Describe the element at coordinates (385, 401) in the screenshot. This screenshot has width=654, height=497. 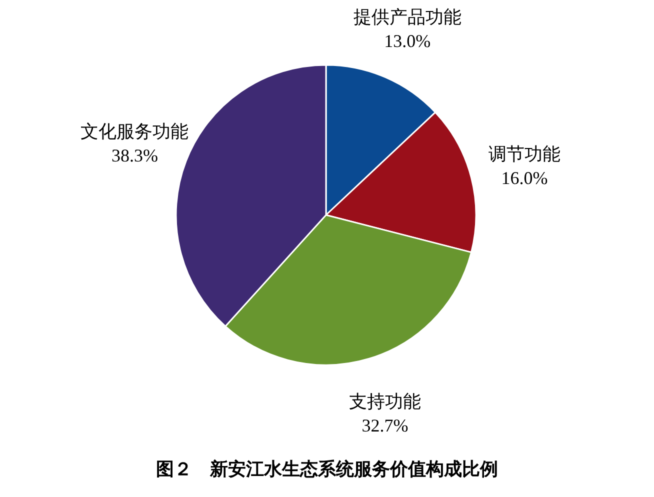
I see `slice-label: 支持功能` at that location.